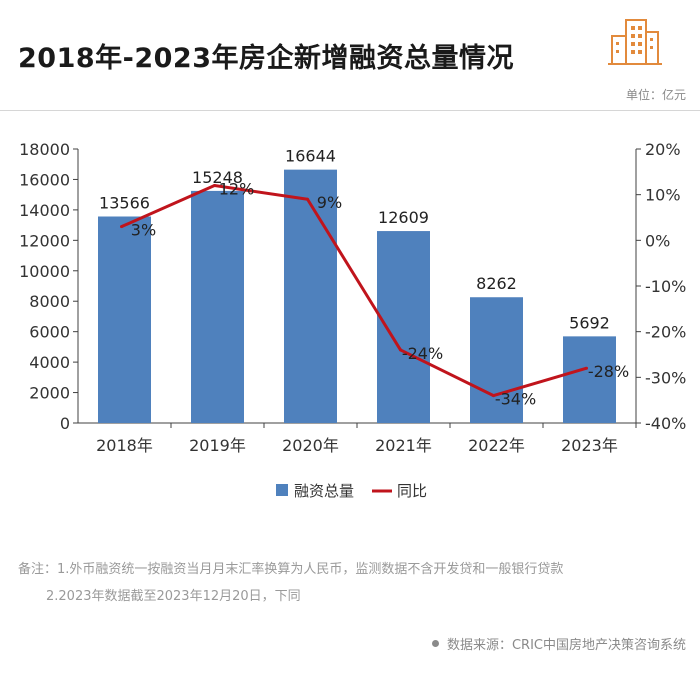  I want to click on y-right-tick-label: 0%, so click(657, 240).